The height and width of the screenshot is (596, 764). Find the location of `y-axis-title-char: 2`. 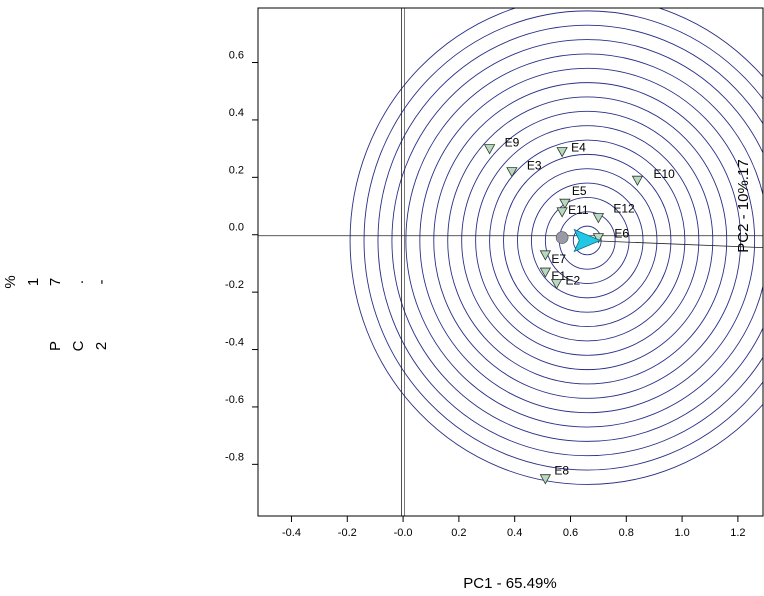

y-axis-title-char: 2 is located at coordinates (101, 346).